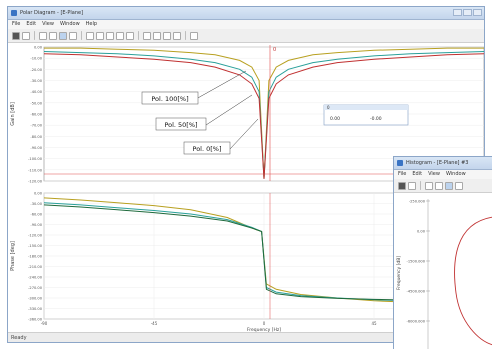 The width and height of the screenshot is (492, 349). What do you see at coordinates (36, 70) in the screenshot?
I see `y-tick-label: -20.00` at bounding box center [36, 70].